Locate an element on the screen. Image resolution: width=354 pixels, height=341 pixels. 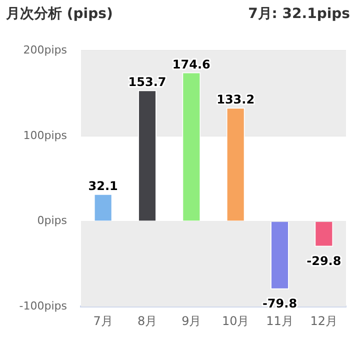
y-tick-label: 100pips is located at coordinates (45, 135).